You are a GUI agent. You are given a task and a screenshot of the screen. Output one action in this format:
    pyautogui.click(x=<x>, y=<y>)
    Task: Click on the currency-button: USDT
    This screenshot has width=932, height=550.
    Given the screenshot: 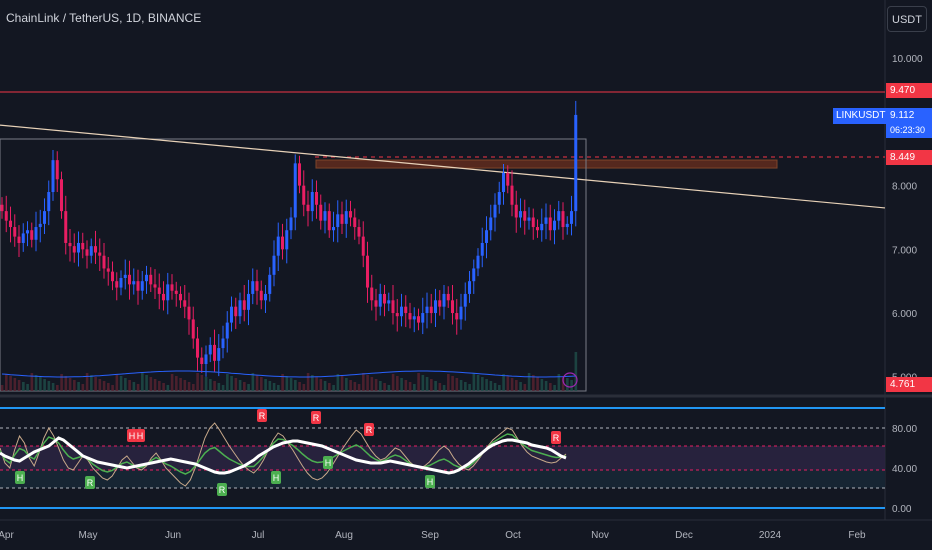 What is the action you would take?
    pyautogui.click(x=907, y=19)
    